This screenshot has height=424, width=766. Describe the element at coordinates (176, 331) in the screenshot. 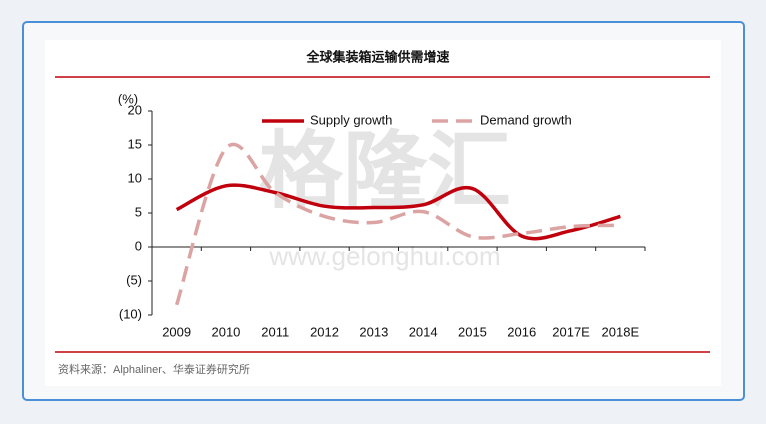

I see `x-tick-label: 2009` at that location.